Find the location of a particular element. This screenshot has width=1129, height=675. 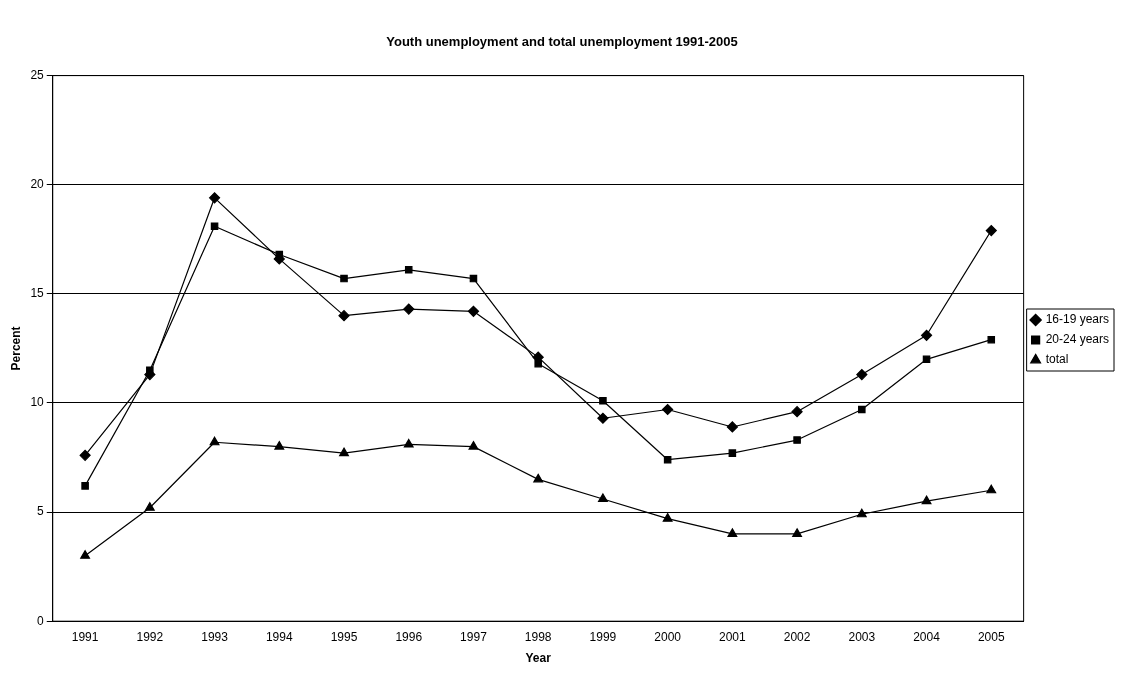

x-tick-label: 1998 is located at coordinates (538, 636).